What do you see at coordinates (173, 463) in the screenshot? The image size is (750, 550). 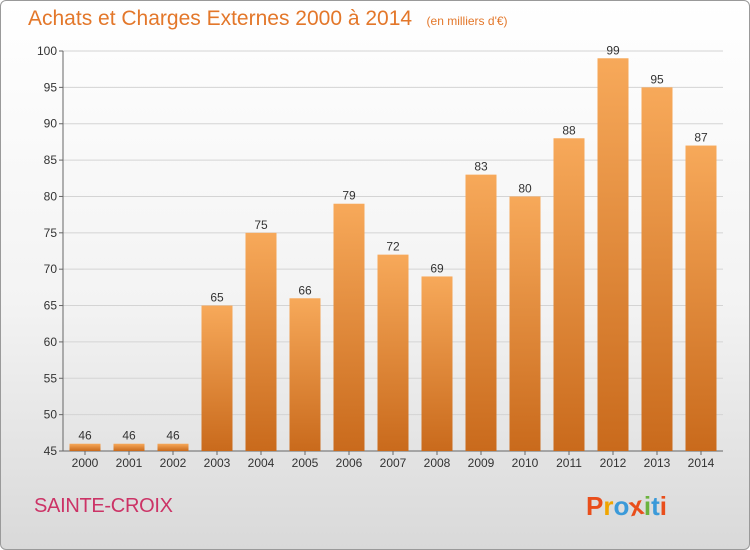 I see `x-tick-label: 2002` at bounding box center [173, 463].